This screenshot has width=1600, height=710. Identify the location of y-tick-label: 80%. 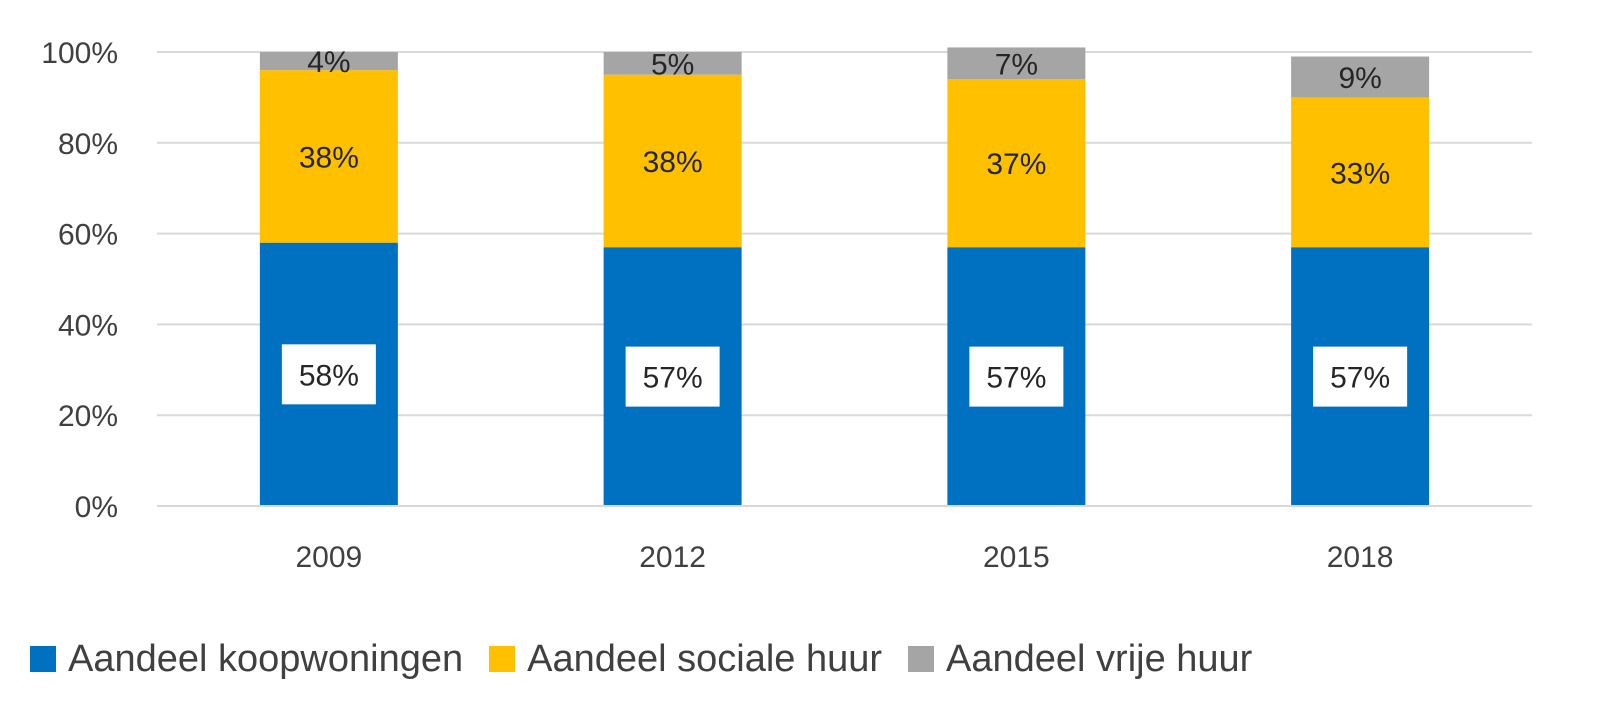
(88, 144).